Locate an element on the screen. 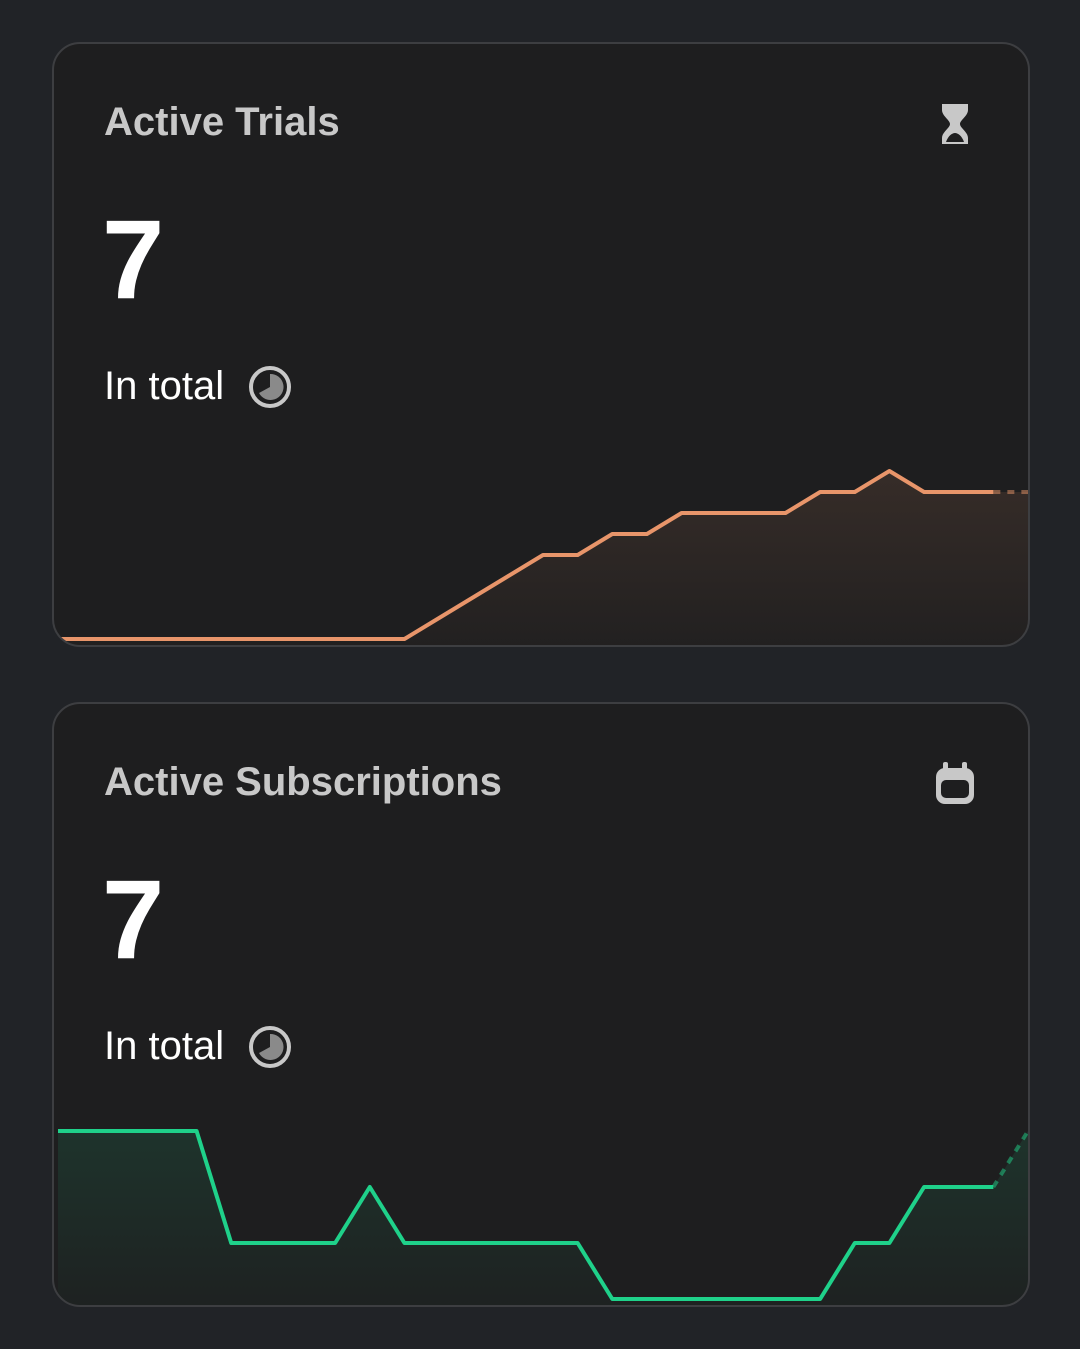 The height and width of the screenshot is (1349, 1080). card-title: Active Trials is located at coordinates (222, 122).